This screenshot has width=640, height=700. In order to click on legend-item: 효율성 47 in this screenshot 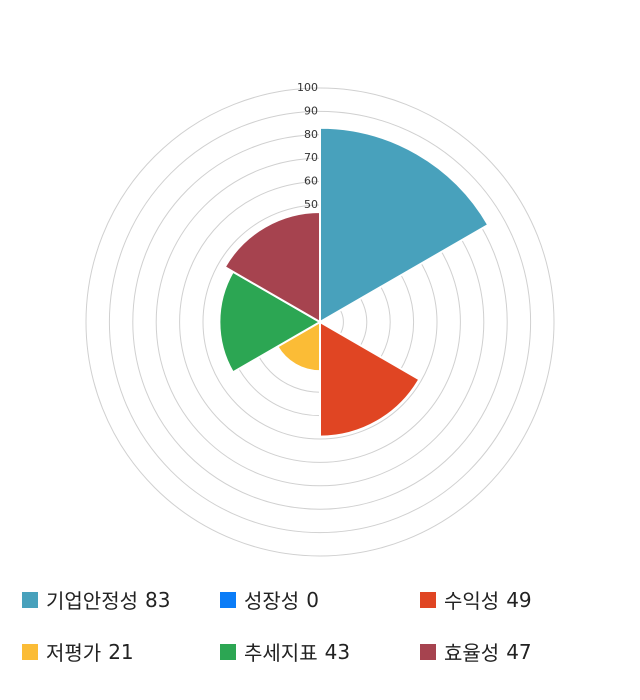, I will do `click(476, 651)`.